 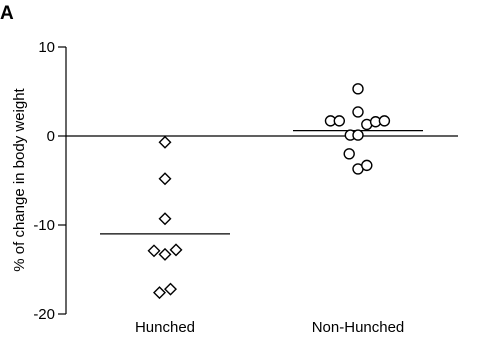 What do you see at coordinates (44, 181) in the screenshot?
I see `y-axis-tick-labels: 10 0 -10 -20` at bounding box center [44, 181].